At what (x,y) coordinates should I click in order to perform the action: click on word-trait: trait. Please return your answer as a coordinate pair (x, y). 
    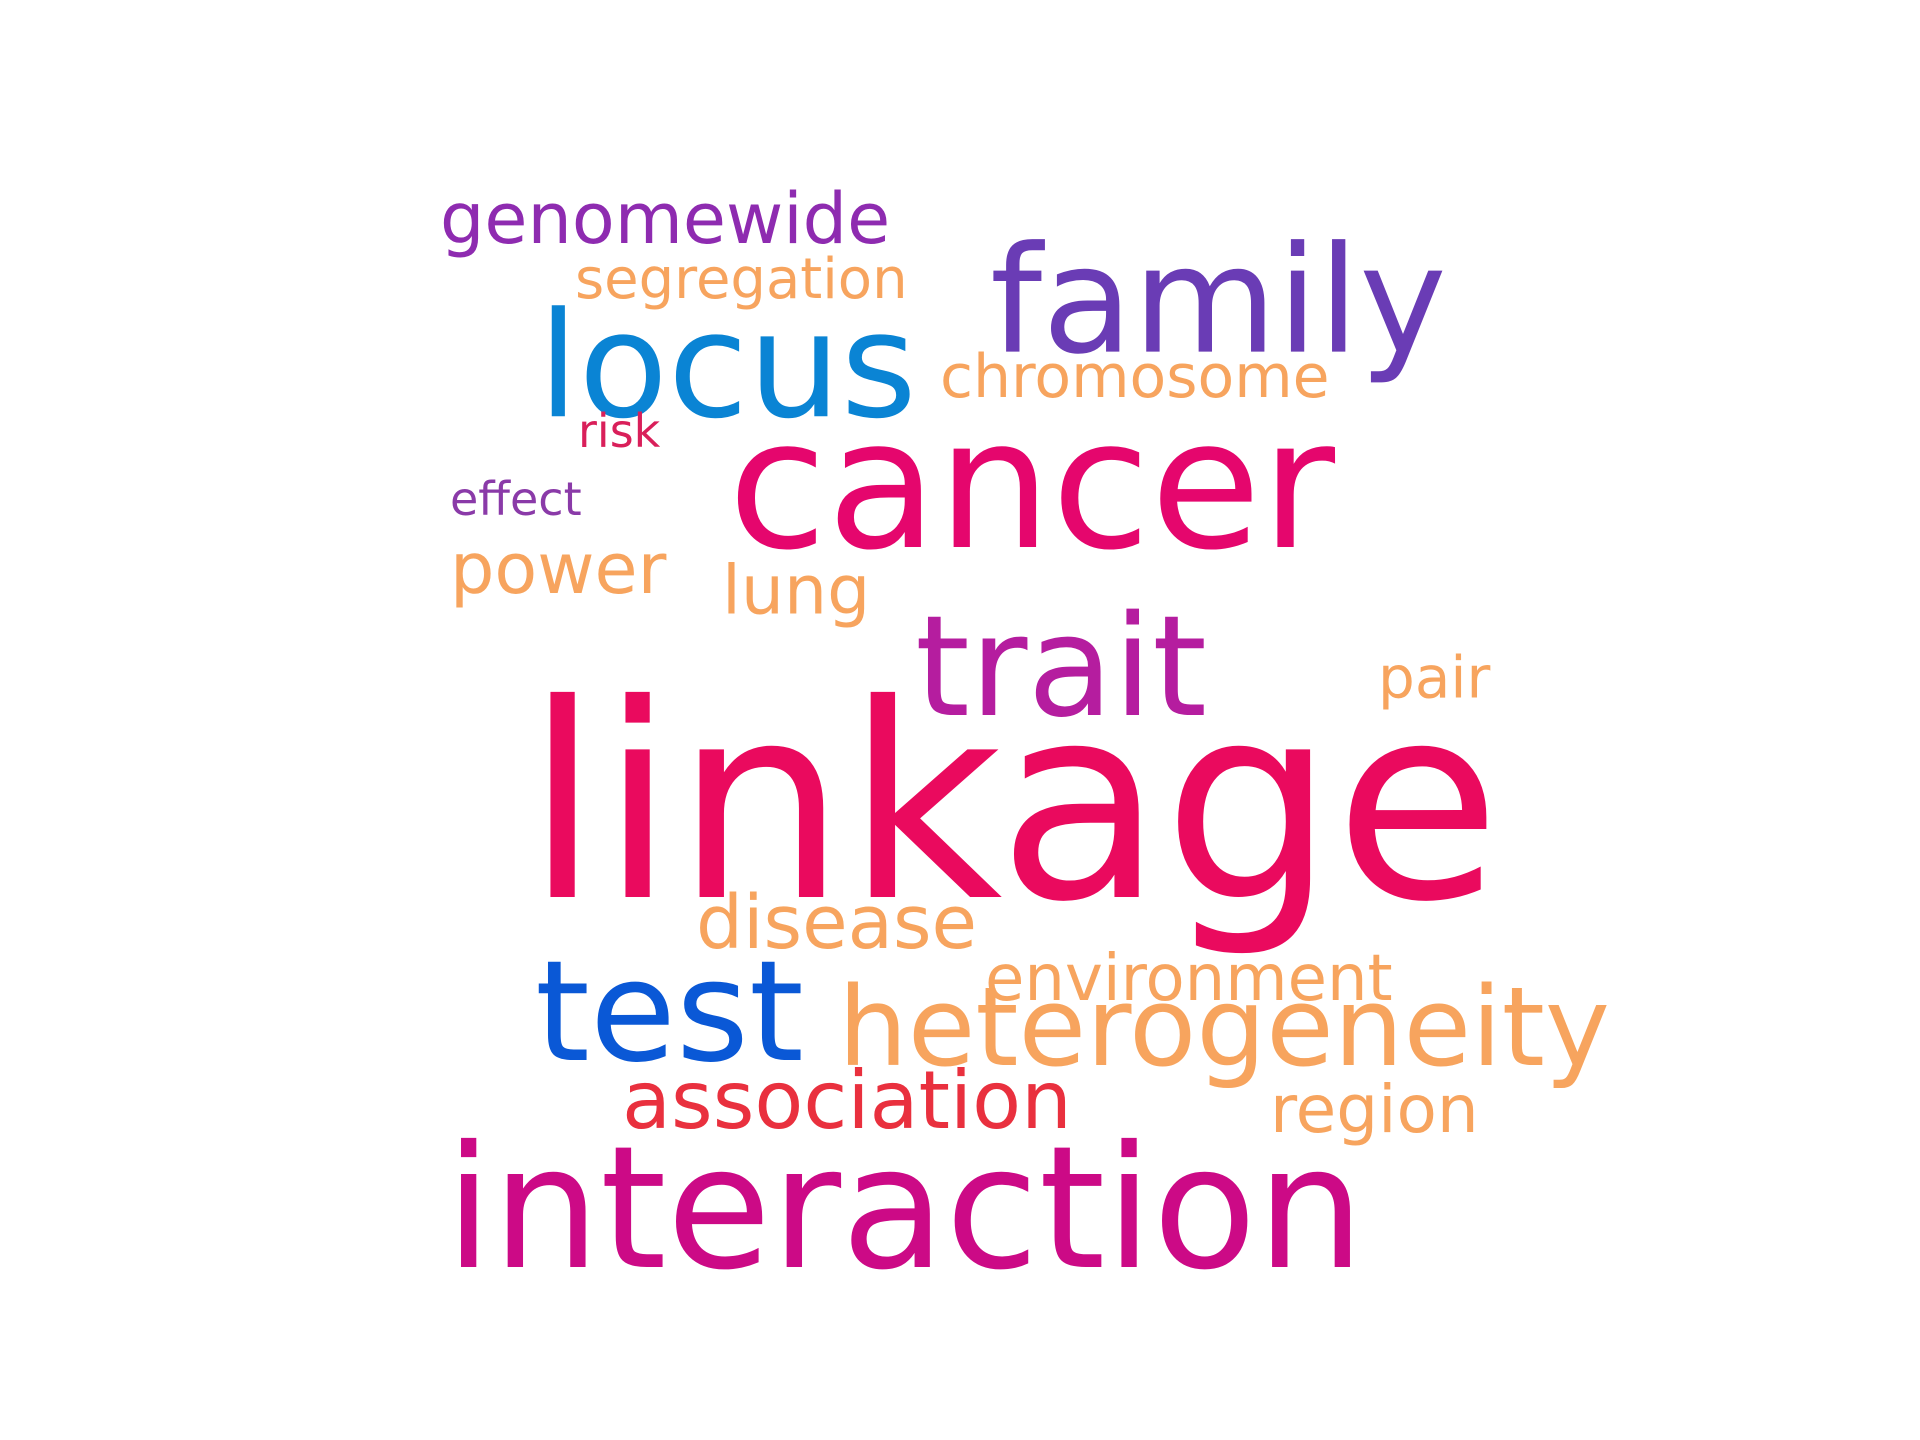
    Looking at the image, I should click on (1061, 667).